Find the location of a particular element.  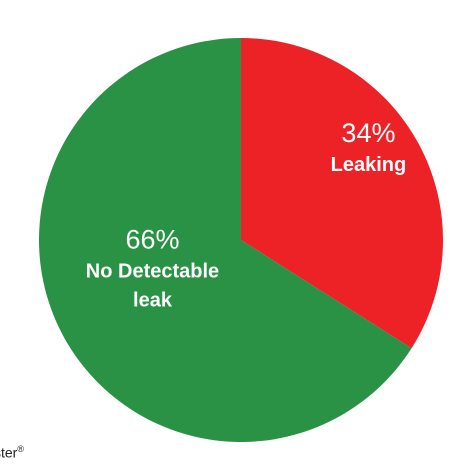

slice-value-label-0: 34% is located at coordinates (368, 133).